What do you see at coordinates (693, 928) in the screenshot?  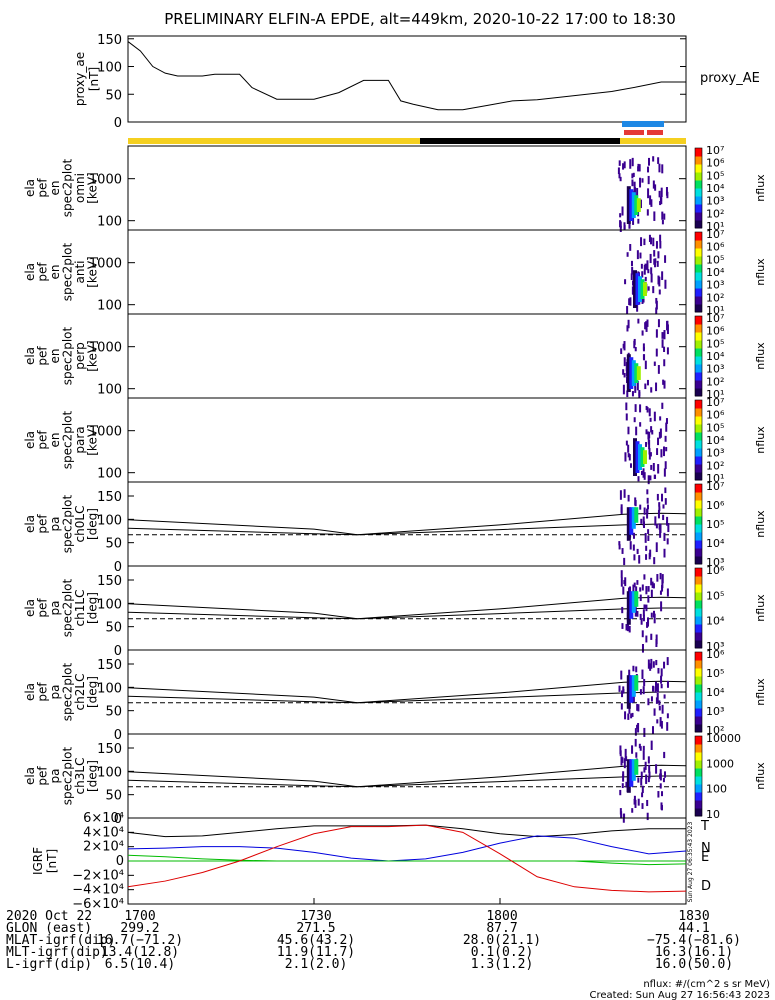 I see `footer-value: 44.1` at bounding box center [693, 928].